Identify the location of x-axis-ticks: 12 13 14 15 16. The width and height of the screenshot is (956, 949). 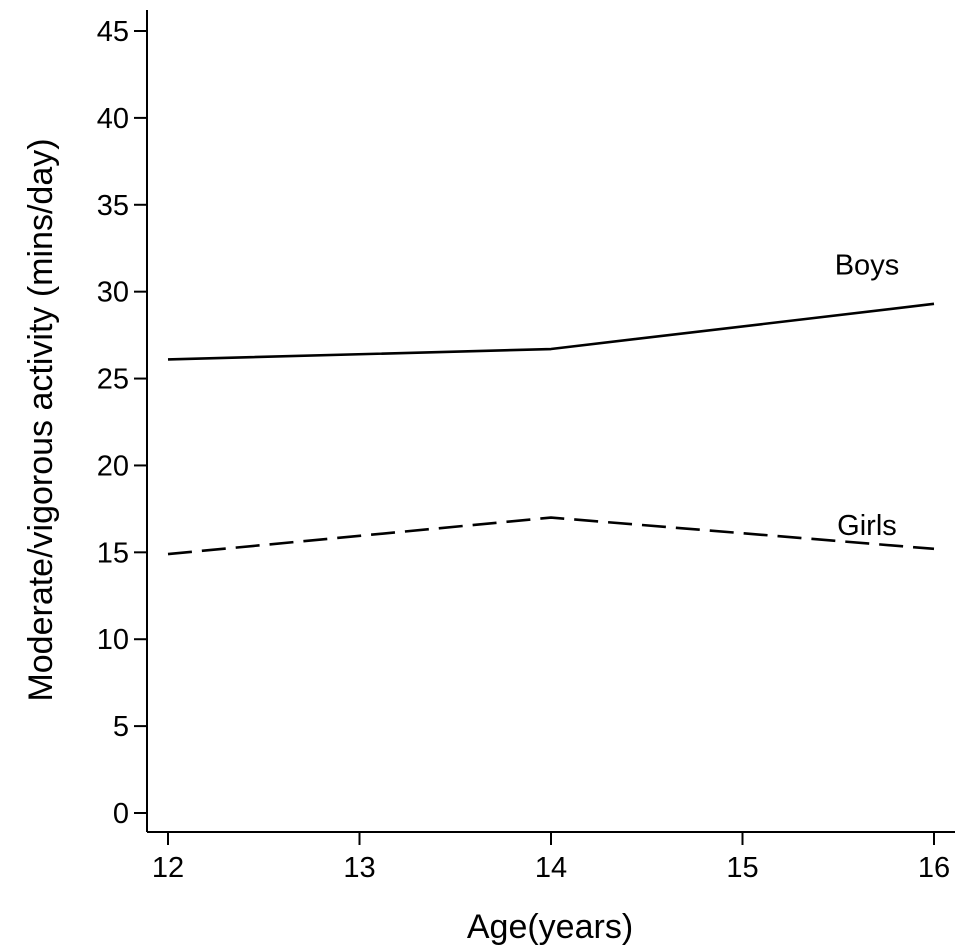
(551, 858).